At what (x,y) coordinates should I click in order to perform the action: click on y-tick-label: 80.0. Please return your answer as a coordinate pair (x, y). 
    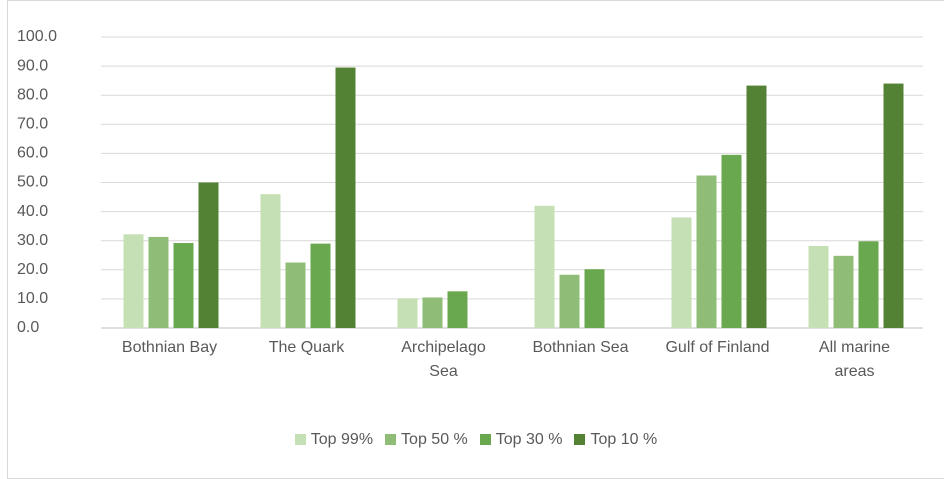
    Looking at the image, I should click on (32, 94).